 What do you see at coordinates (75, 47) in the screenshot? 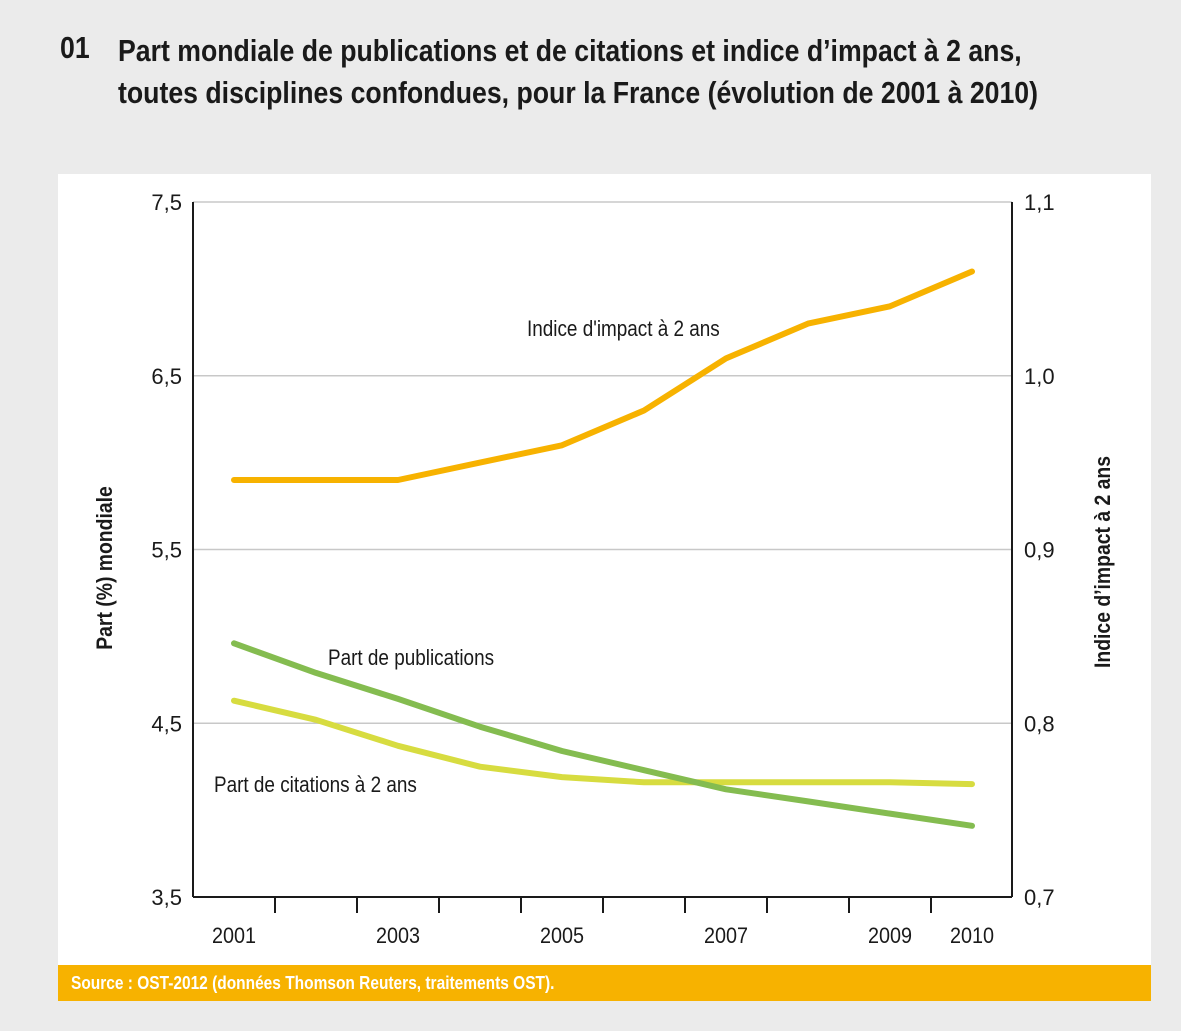
I see `figure-number: 01` at bounding box center [75, 47].